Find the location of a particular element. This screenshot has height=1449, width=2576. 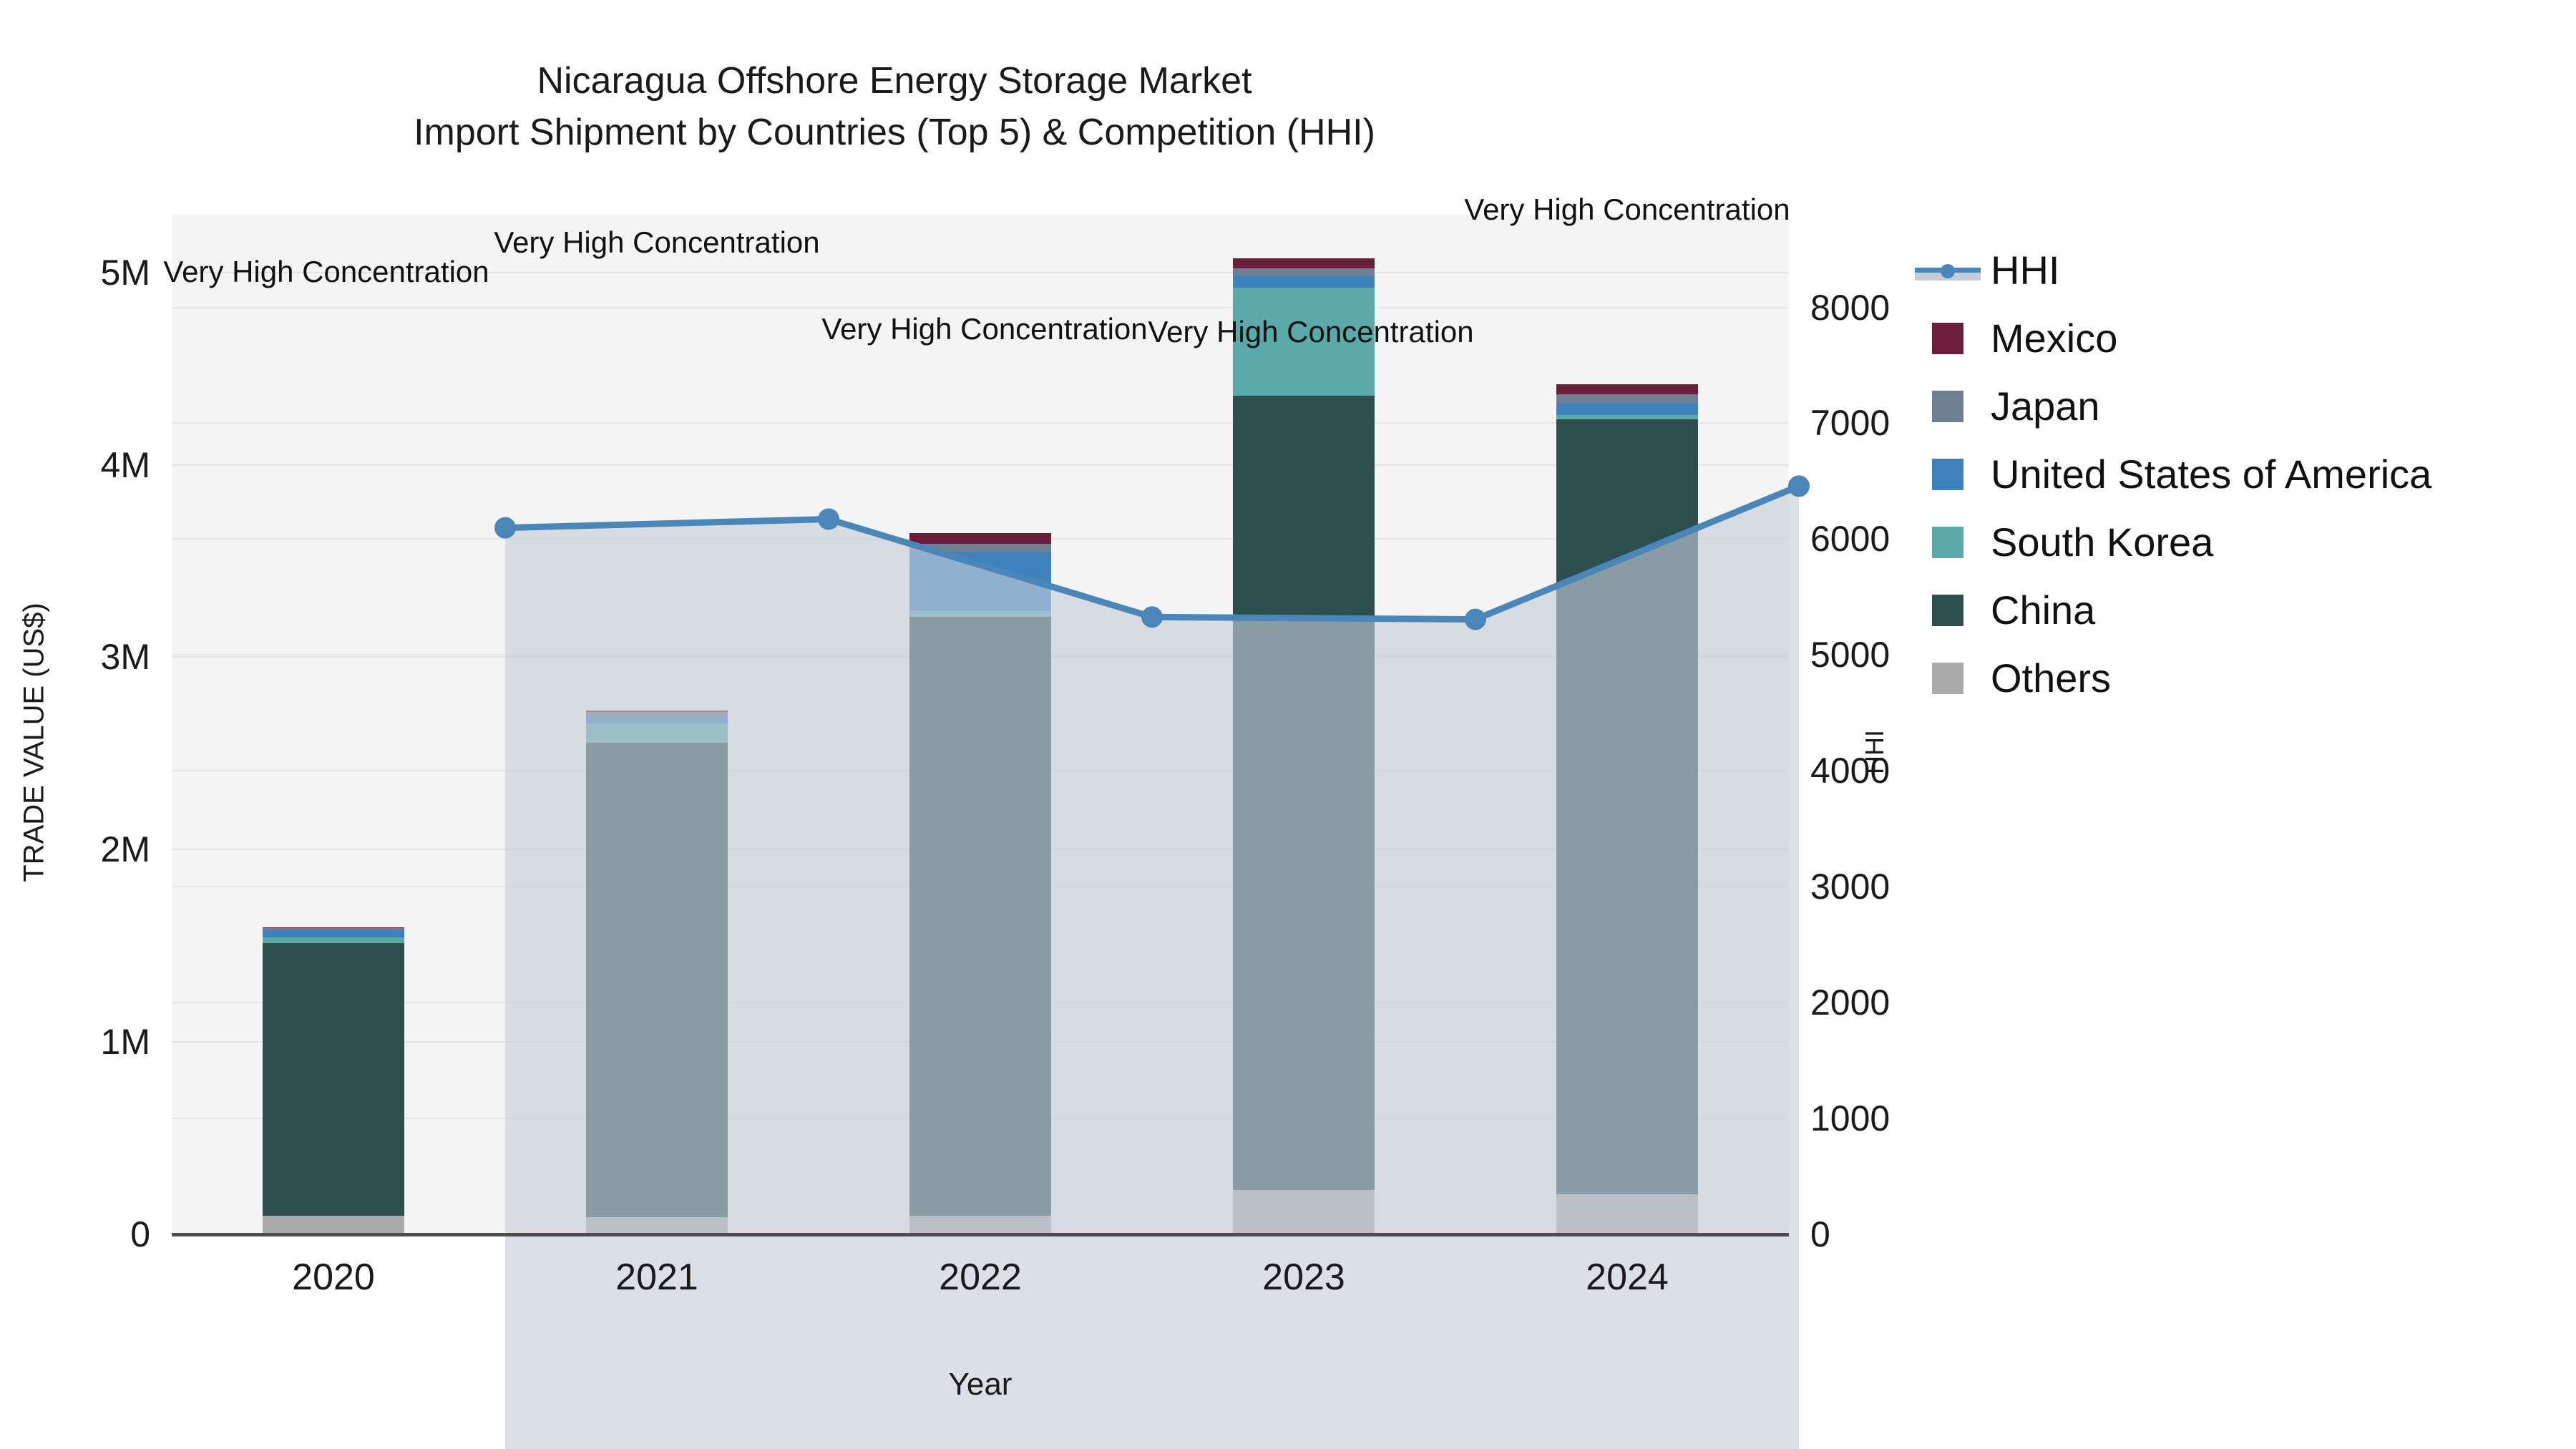

legend-label: Japan is located at coordinates (2045, 406).